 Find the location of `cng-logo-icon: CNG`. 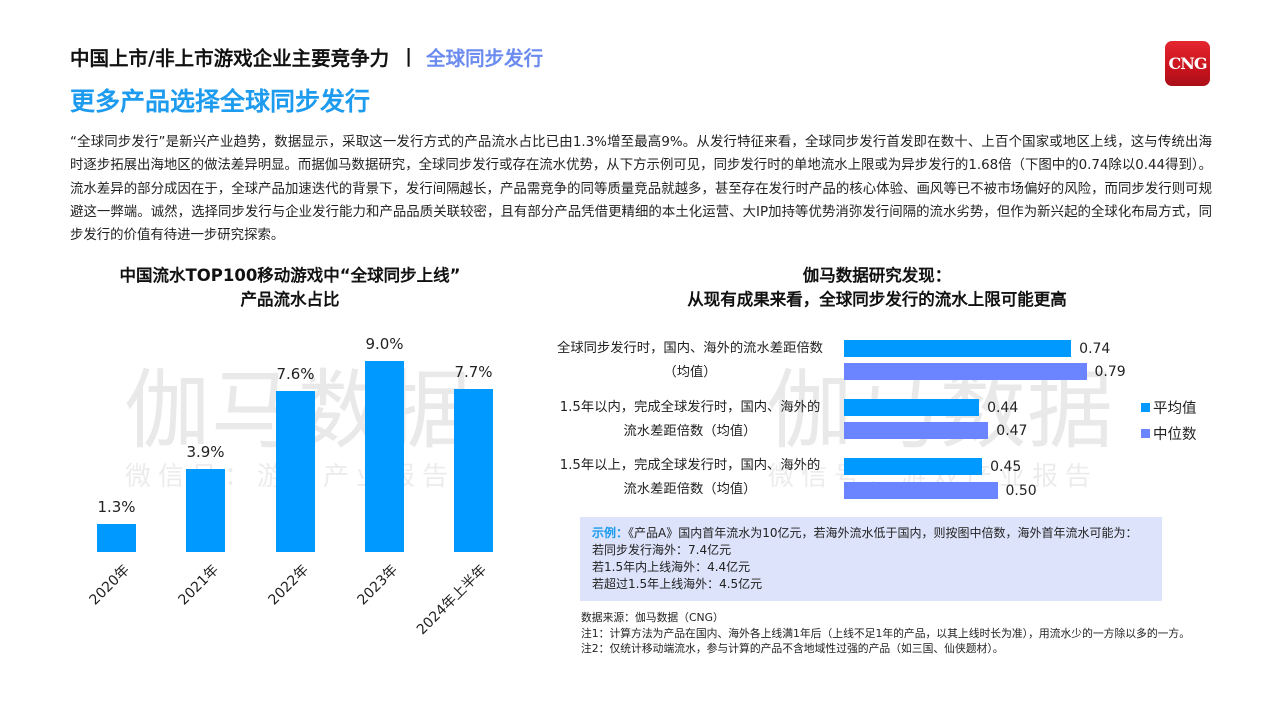

cng-logo-icon: CNG is located at coordinates (1187, 63).